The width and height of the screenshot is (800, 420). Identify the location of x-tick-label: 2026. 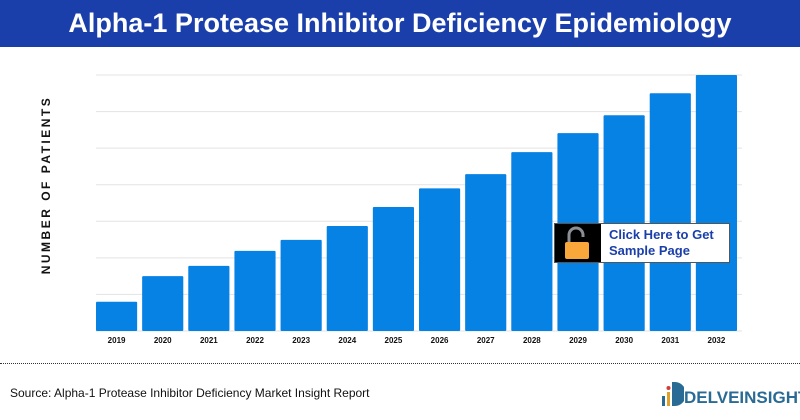
(440, 340).